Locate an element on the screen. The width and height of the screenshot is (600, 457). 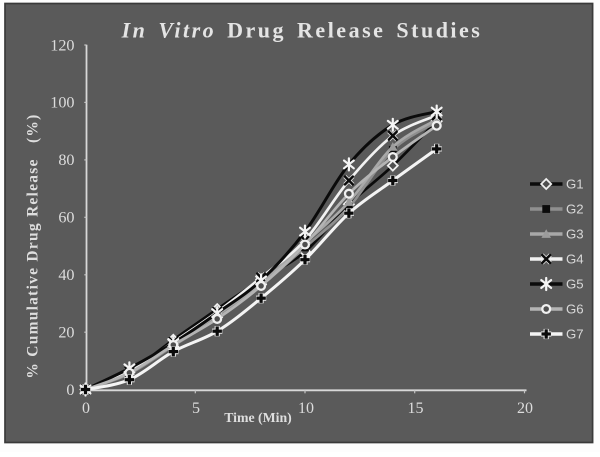
svg-text: G7 is located at coordinates (575, 334).